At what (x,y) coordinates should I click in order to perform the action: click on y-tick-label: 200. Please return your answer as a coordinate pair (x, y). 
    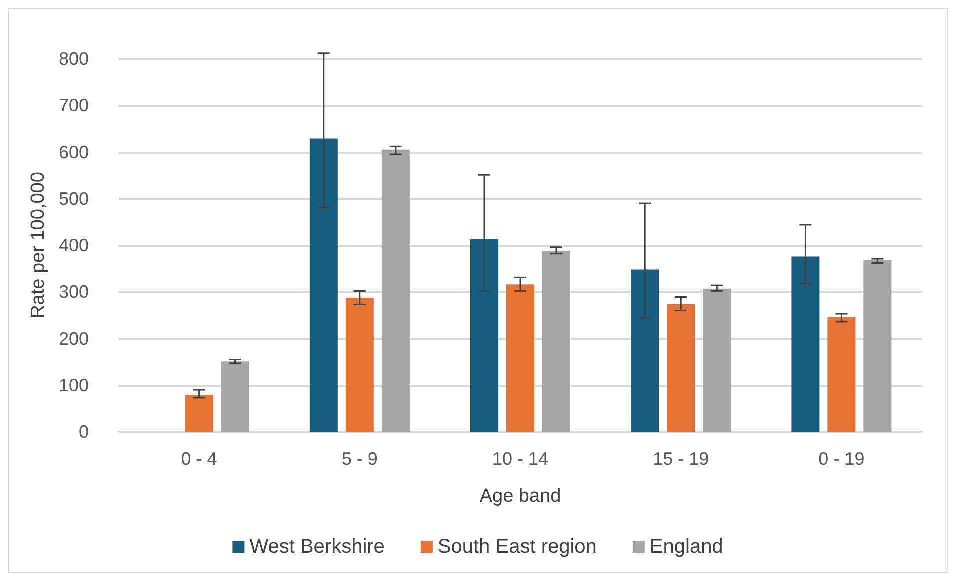
    Looking at the image, I should click on (73, 338).